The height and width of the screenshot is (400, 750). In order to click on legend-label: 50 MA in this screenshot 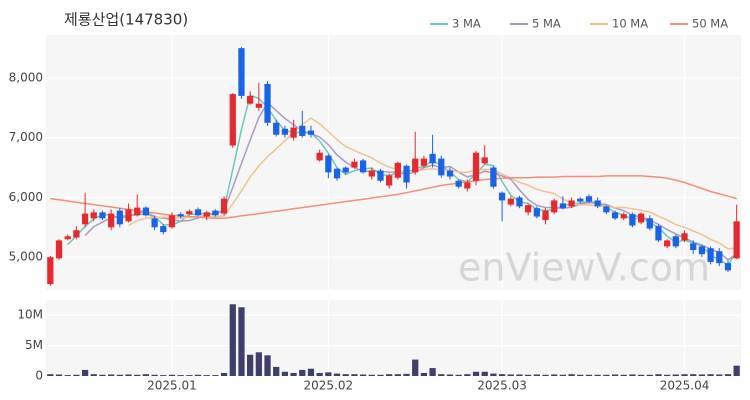, I will do `click(710, 24)`.